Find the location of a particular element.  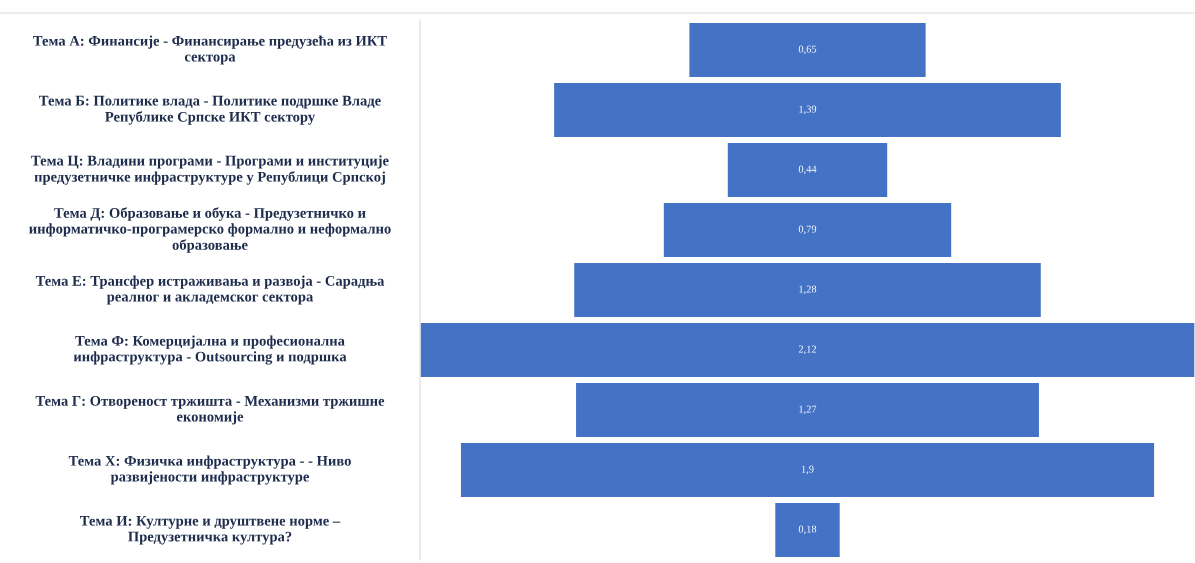

category-label: Тема Г: Отвореност тржишта - Механизми тржишне економије is located at coordinates (210, 410).